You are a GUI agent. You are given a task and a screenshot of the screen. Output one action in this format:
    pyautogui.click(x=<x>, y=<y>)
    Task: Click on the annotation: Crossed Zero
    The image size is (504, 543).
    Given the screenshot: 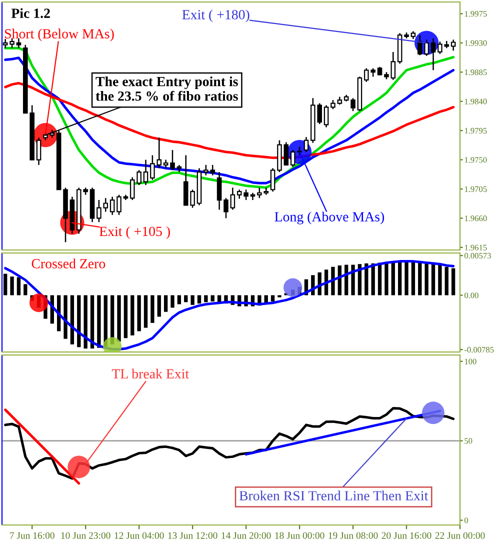 What is the action you would take?
    pyautogui.click(x=69, y=263)
    